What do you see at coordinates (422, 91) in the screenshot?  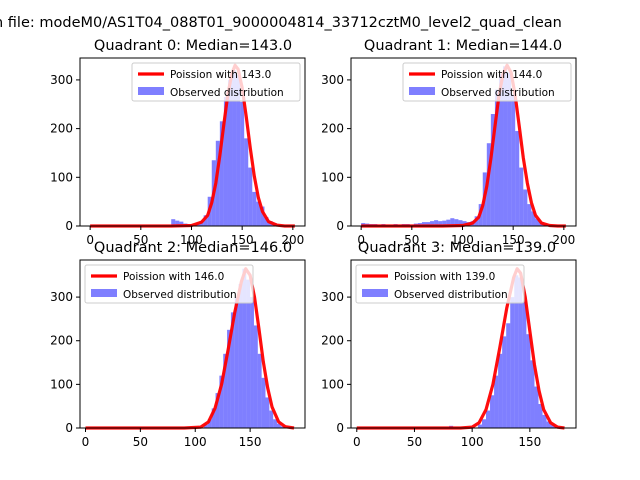 I see `legend-observed-swatch` at bounding box center [422, 91].